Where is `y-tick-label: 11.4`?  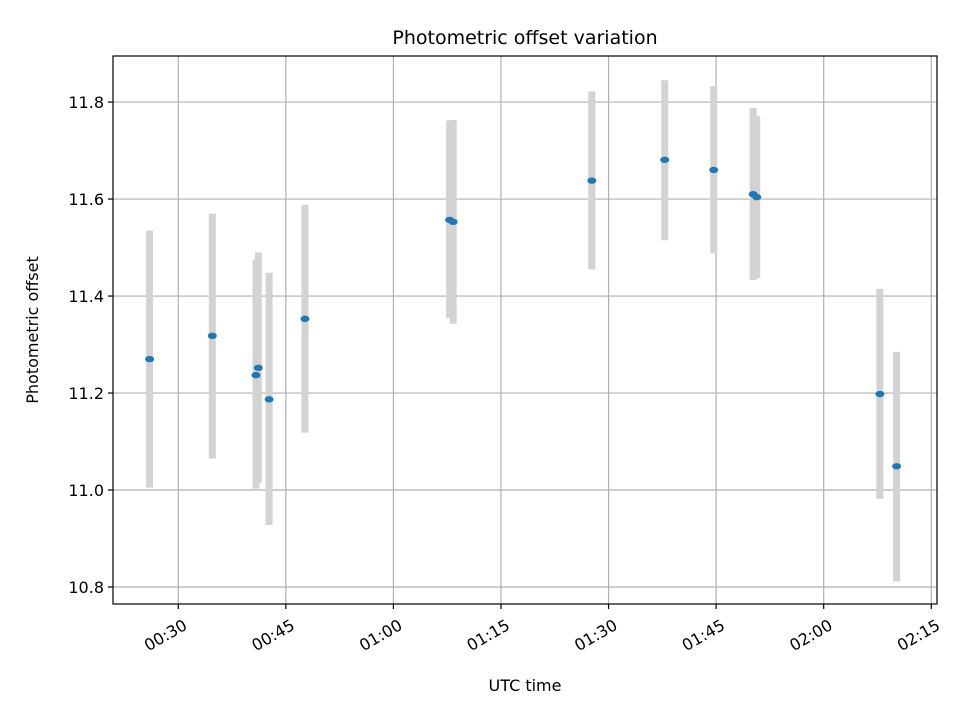 y-tick-label: 11.4 is located at coordinates (86, 296).